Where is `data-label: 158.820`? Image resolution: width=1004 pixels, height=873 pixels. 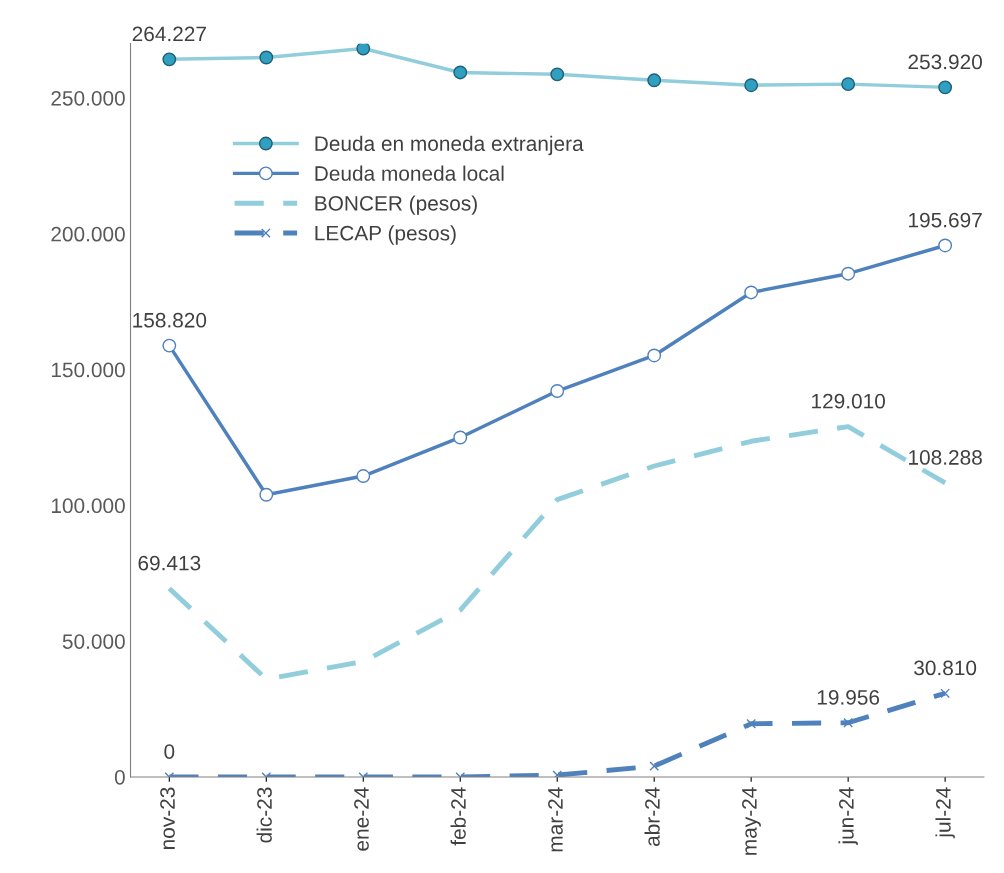 data-label: 158.820 is located at coordinates (170, 320).